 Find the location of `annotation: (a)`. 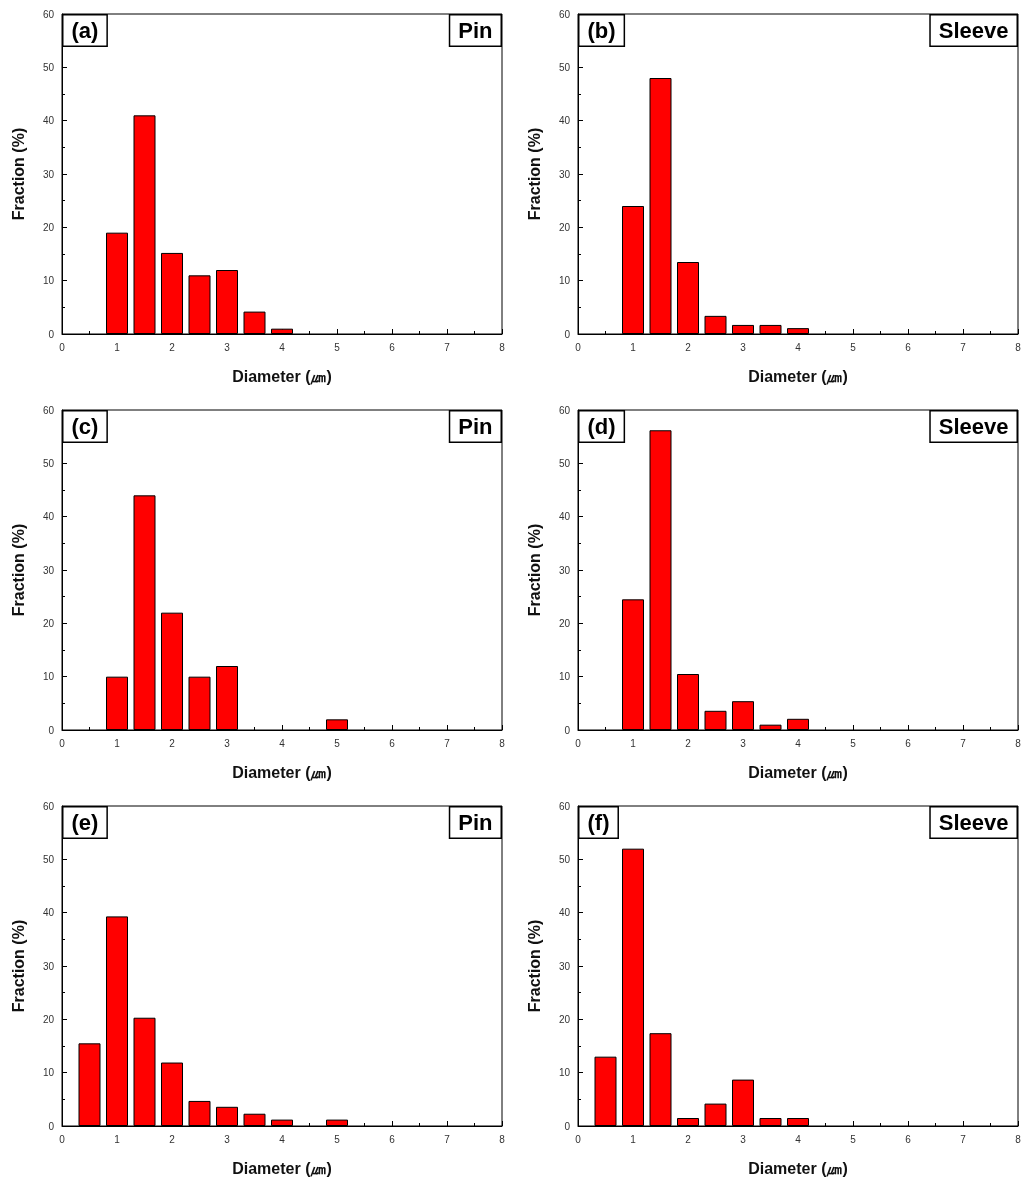

annotation: (a) is located at coordinates (85, 30).